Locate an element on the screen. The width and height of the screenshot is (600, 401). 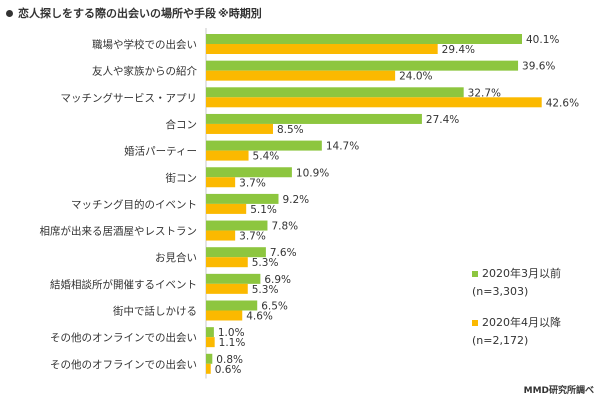
category-label: 友人や家族からの紹介 is located at coordinates (144, 71).